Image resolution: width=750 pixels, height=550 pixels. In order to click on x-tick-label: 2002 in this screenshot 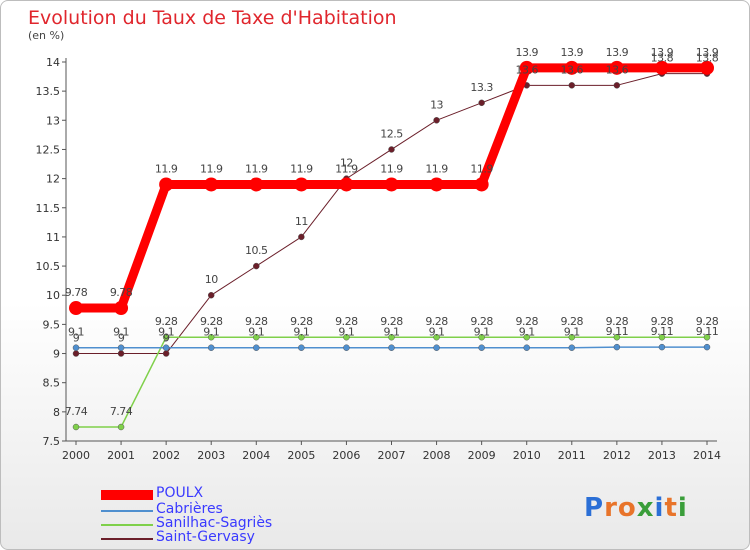, I will do `click(166, 455)`.